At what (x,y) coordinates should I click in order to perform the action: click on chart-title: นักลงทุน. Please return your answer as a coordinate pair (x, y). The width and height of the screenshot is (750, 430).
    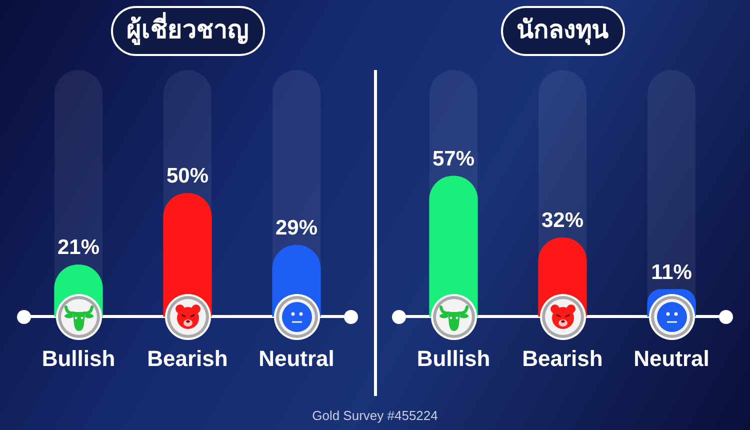
    Looking at the image, I should click on (562, 31).